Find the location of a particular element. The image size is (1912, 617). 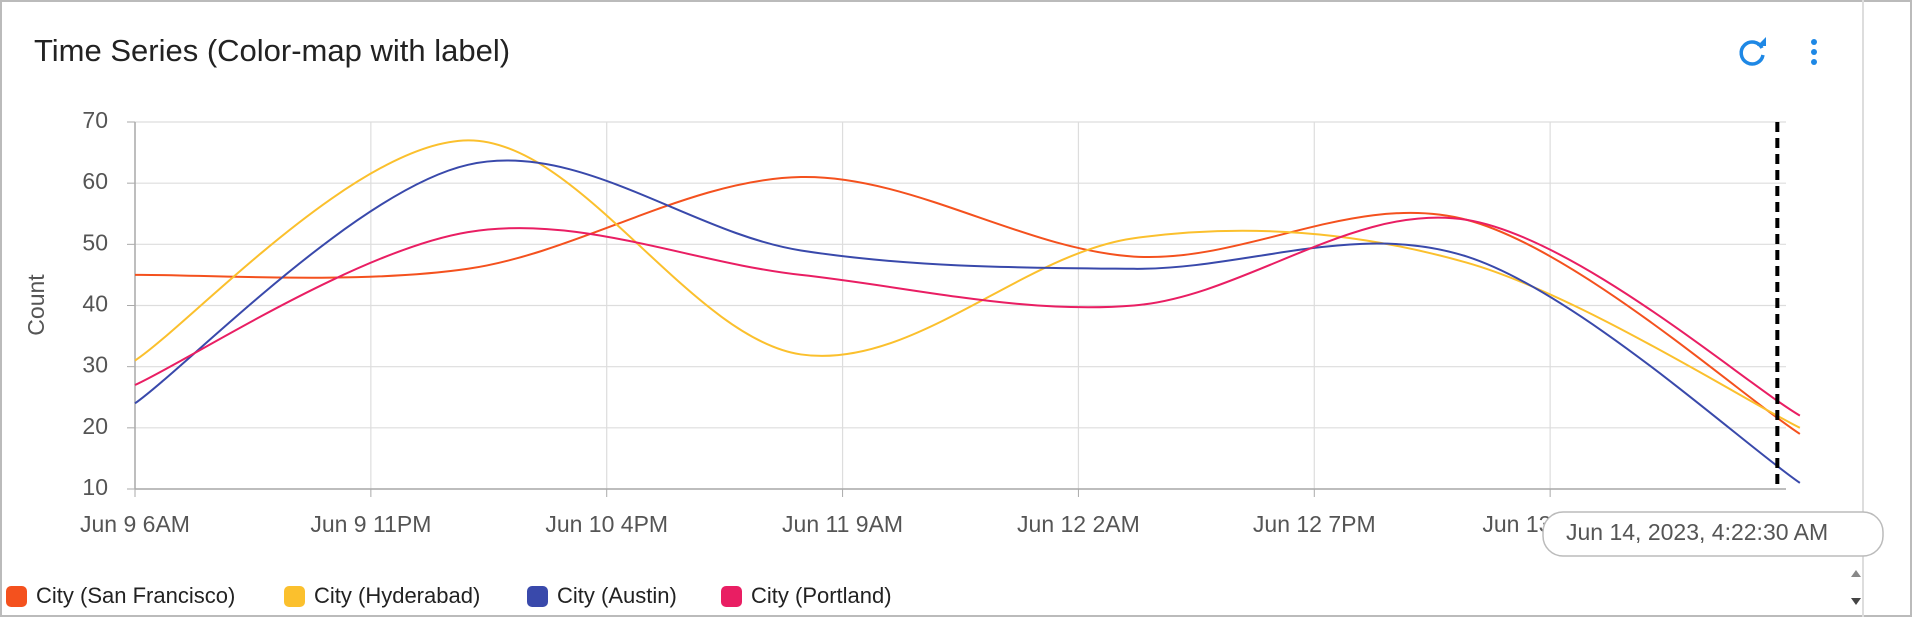

legend-item: City (San Francisco) is located at coordinates (120, 595).